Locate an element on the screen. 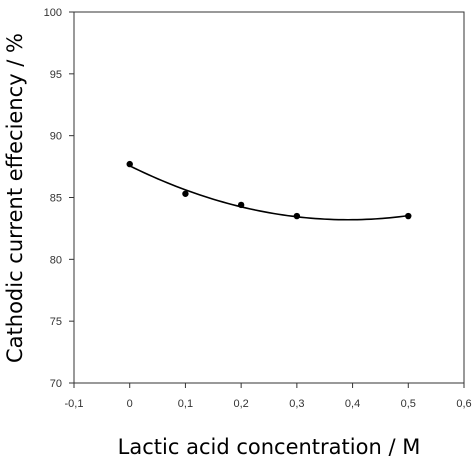 The width and height of the screenshot is (474, 474). y-tick-label: 80 is located at coordinates (56, 260).